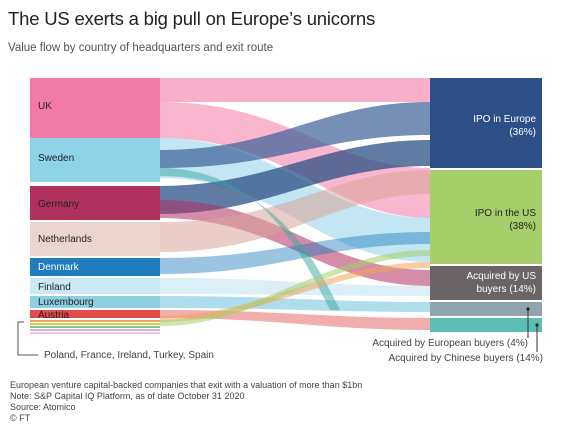  What do you see at coordinates (54, 315) in the screenshot?
I see `source-label-austria: Austria` at bounding box center [54, 315].